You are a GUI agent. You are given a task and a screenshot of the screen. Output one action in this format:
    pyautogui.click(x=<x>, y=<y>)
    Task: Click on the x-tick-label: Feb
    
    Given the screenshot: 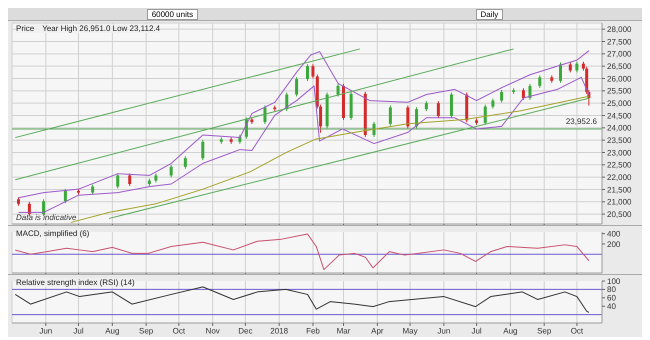 What is the action you would take?
    pyautogui.click(x=313, y=331)
    